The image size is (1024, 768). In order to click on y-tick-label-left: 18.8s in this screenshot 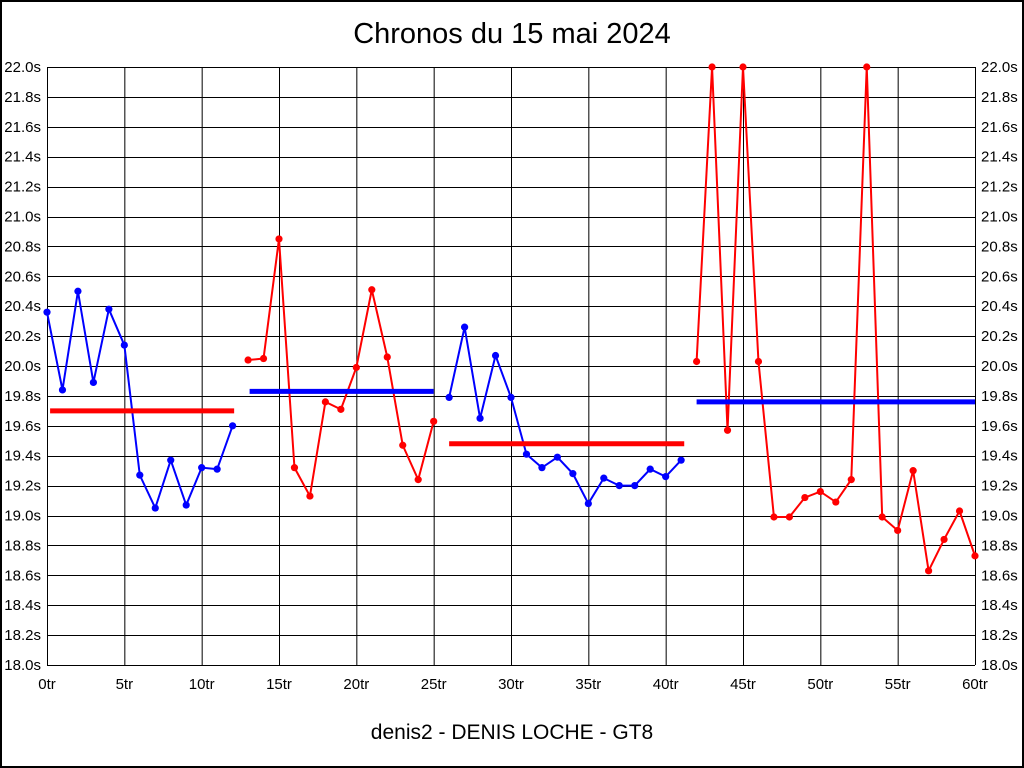, I will do `click(22, 545)`.